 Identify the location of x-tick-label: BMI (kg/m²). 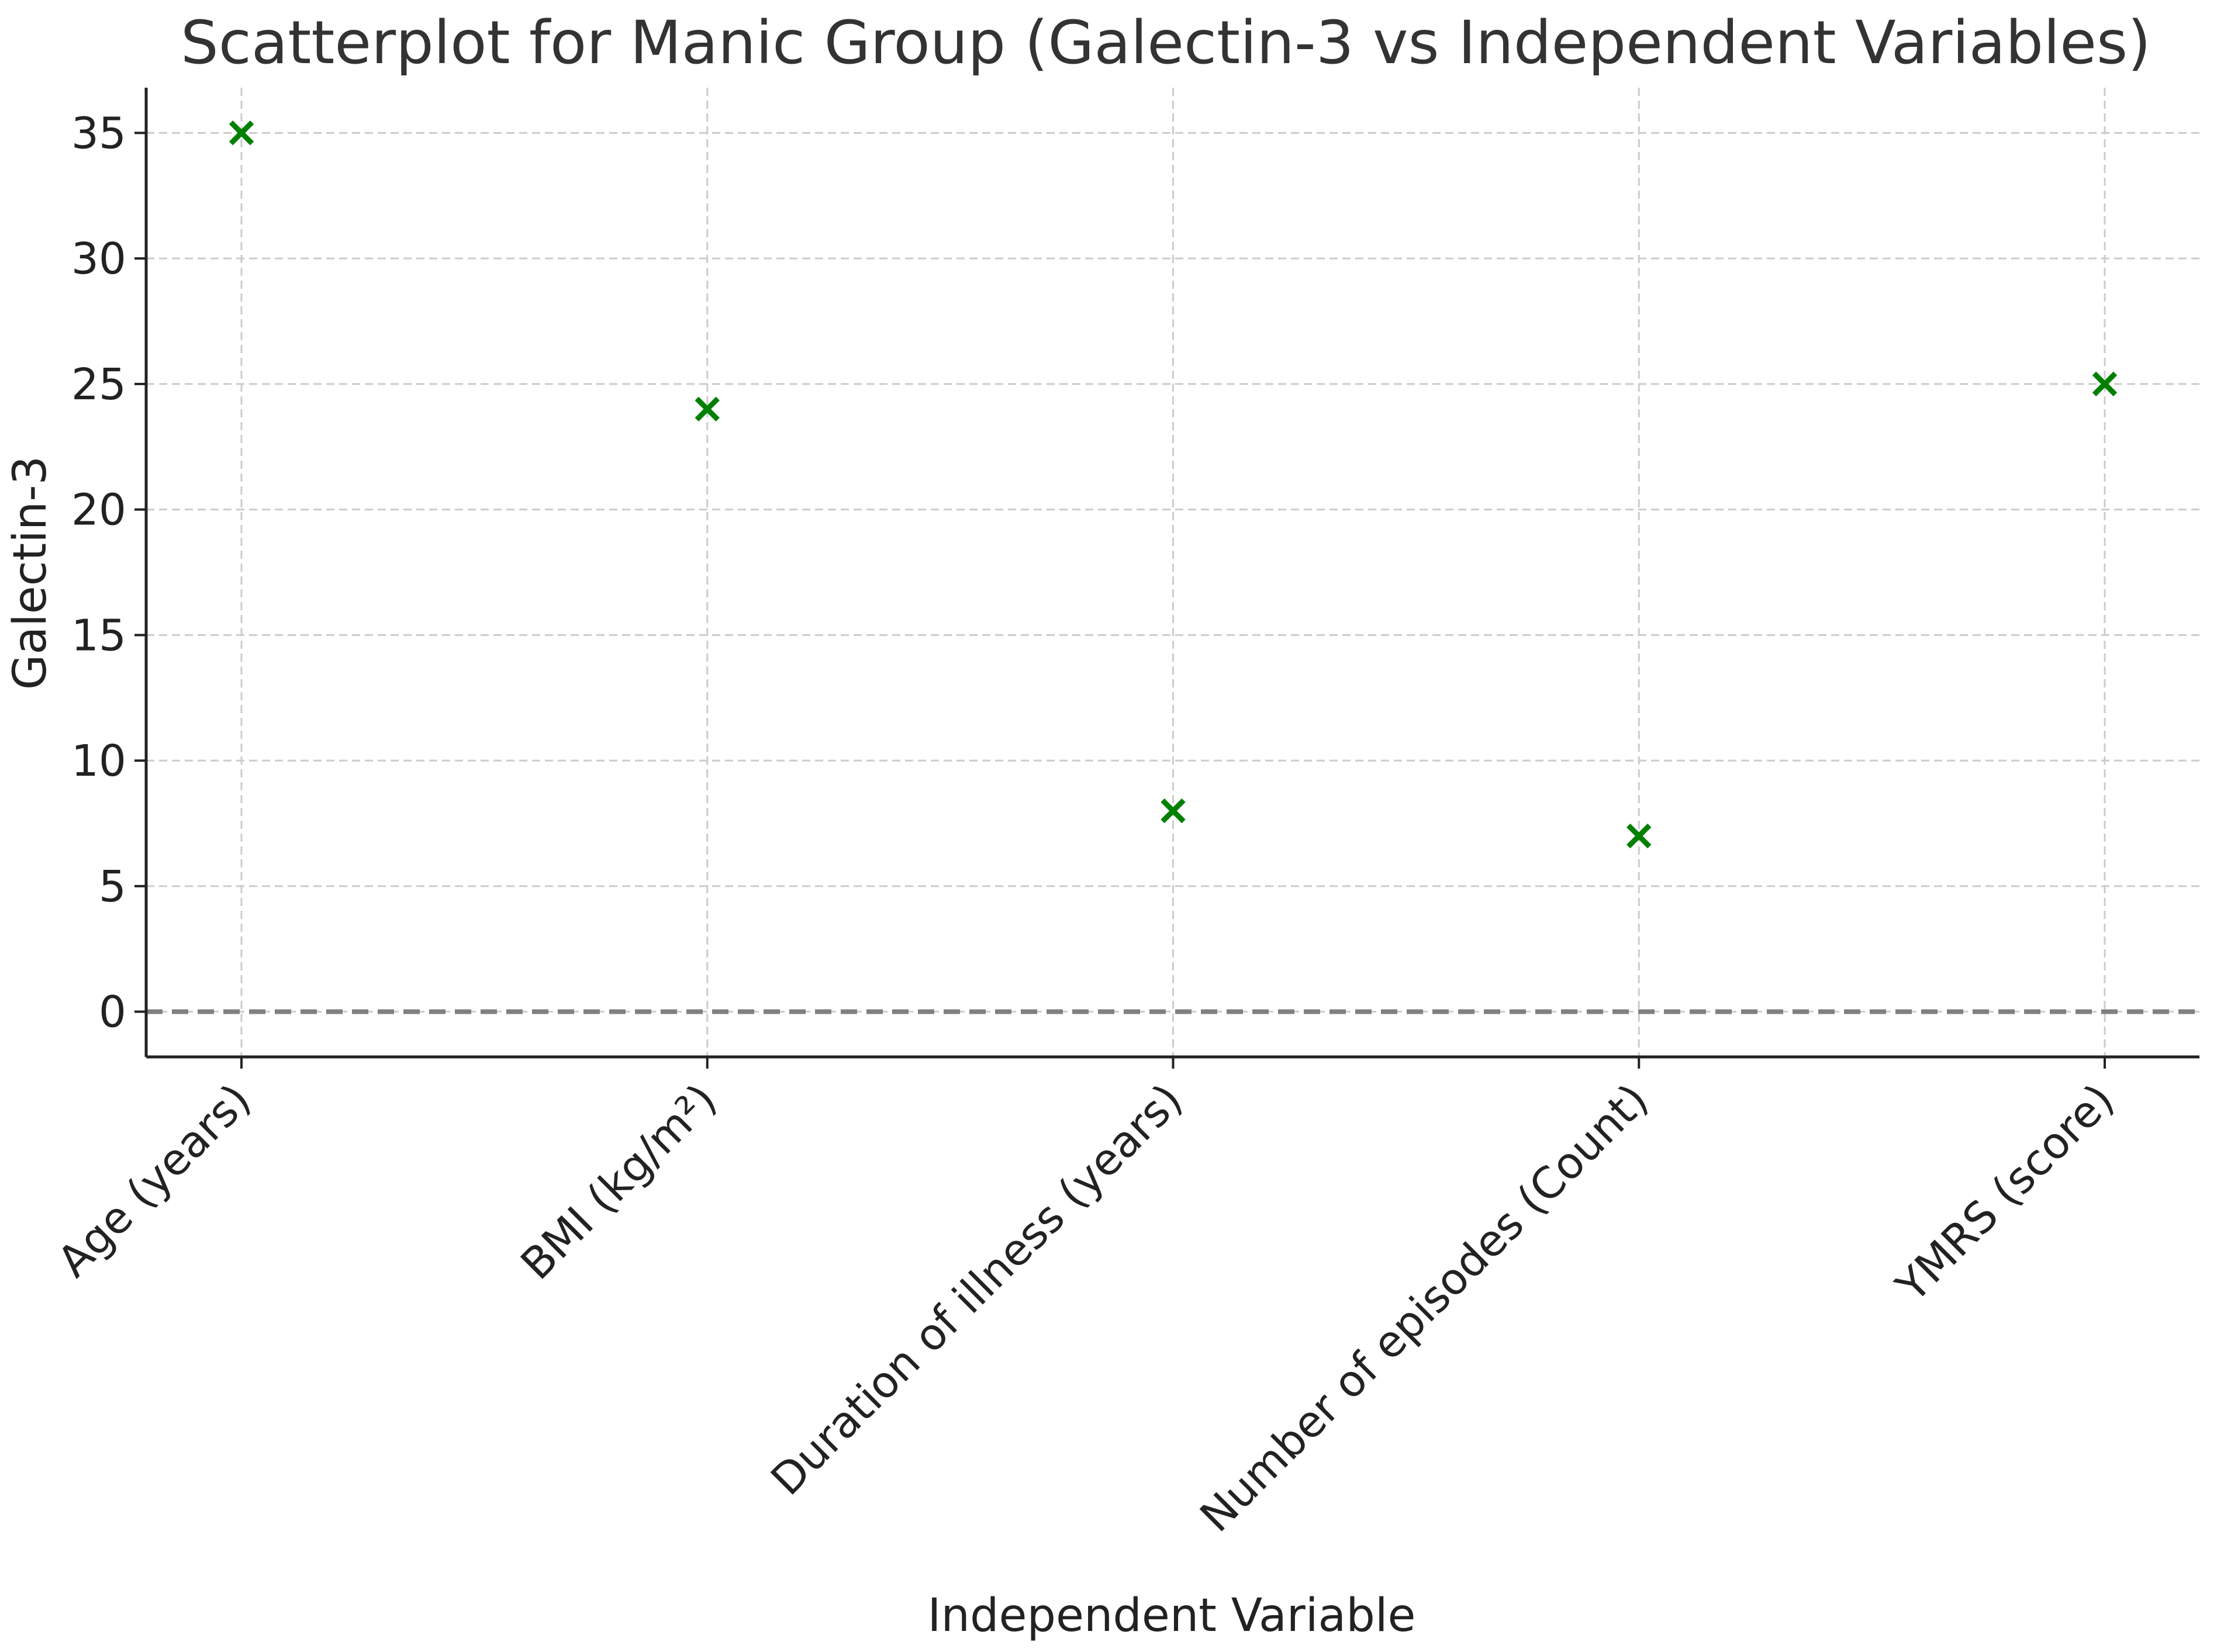
(619, 1182).